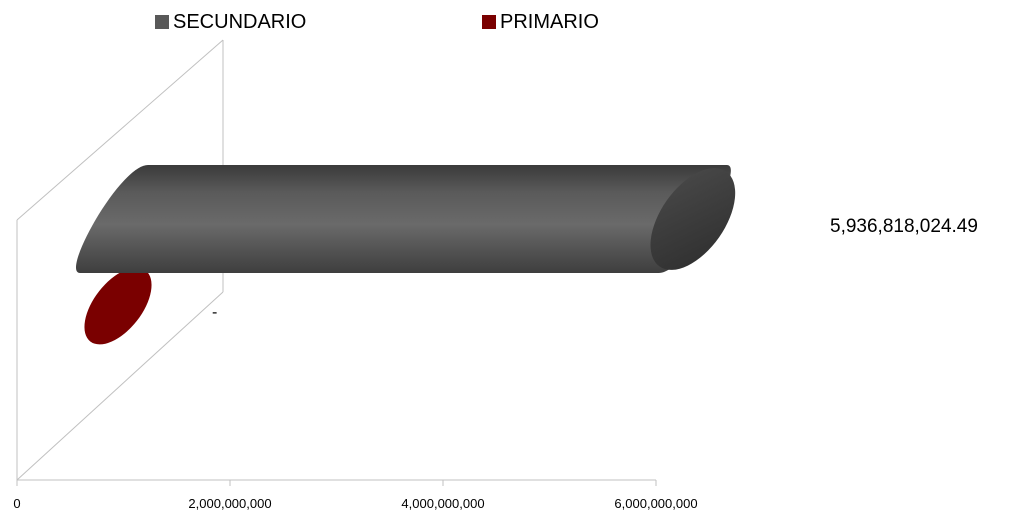  I want to click on legend-item-secundario: SECUNDARIO, so click(230, 22).